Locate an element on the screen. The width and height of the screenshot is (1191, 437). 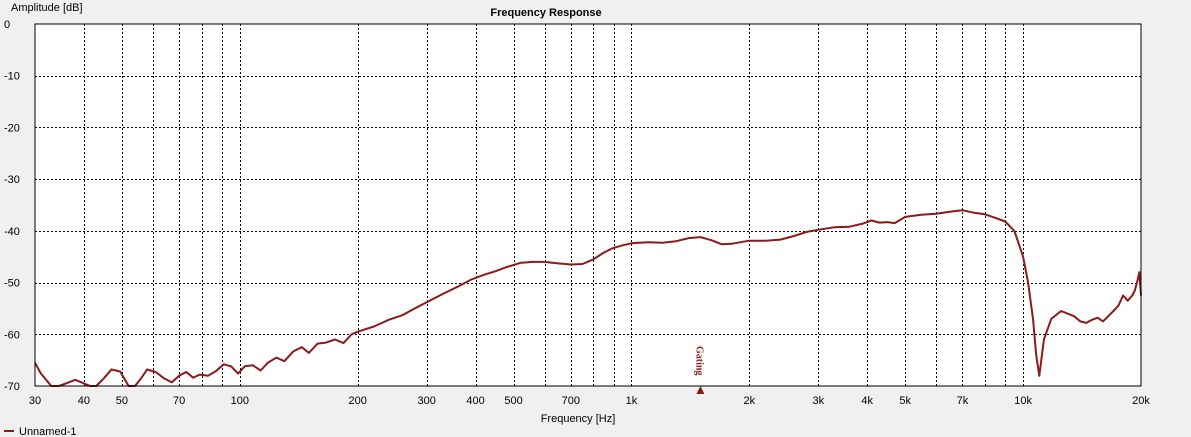
y-tick-labels: 0 -10 -20 -30 -40 -50 -60 -70 is located at coordinates (12, 206).